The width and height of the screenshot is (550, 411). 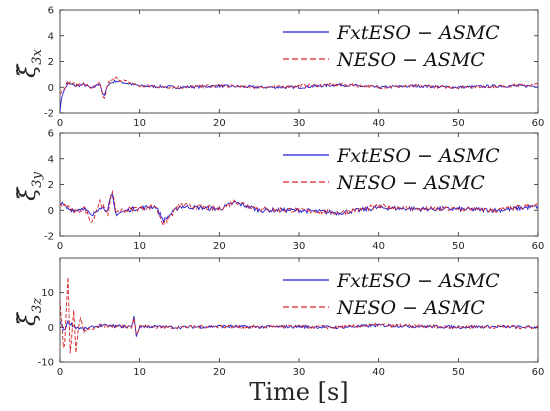 I want to click on y-axis-label: ξ̃3y, so click(x=29, y=185).